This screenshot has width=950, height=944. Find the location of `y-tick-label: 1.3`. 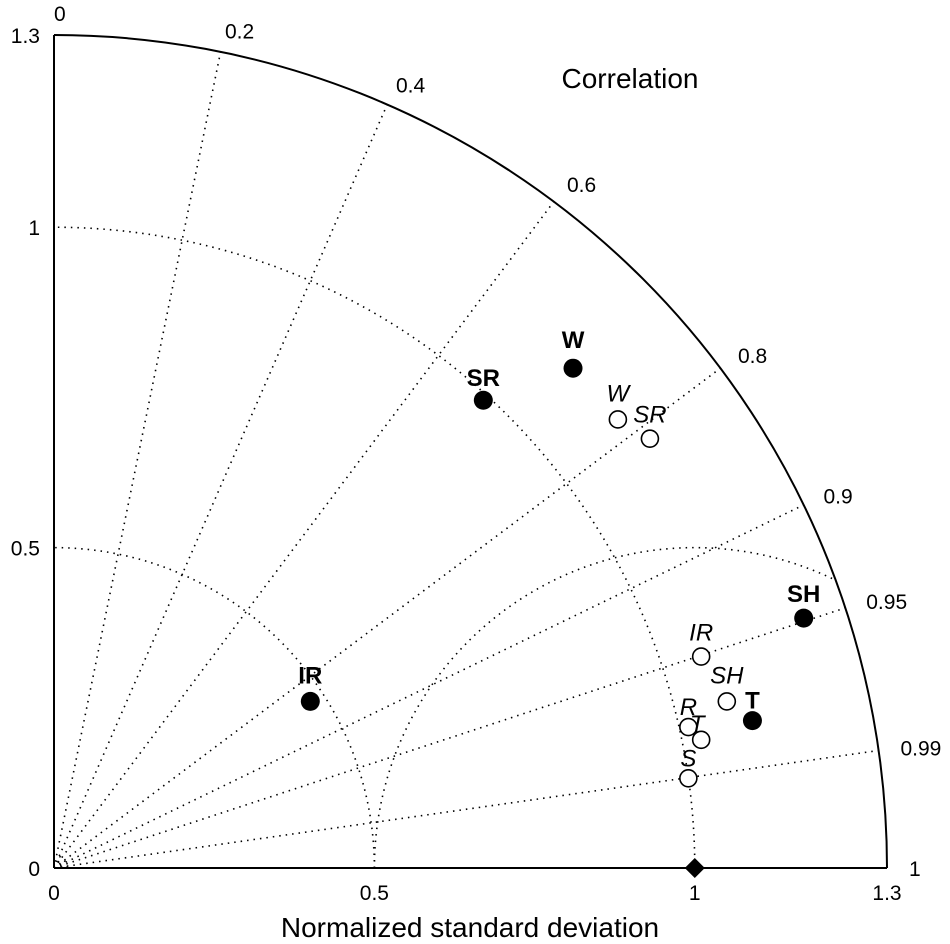

y-tick-label: 1.3 is located at coordinates (25, 36).